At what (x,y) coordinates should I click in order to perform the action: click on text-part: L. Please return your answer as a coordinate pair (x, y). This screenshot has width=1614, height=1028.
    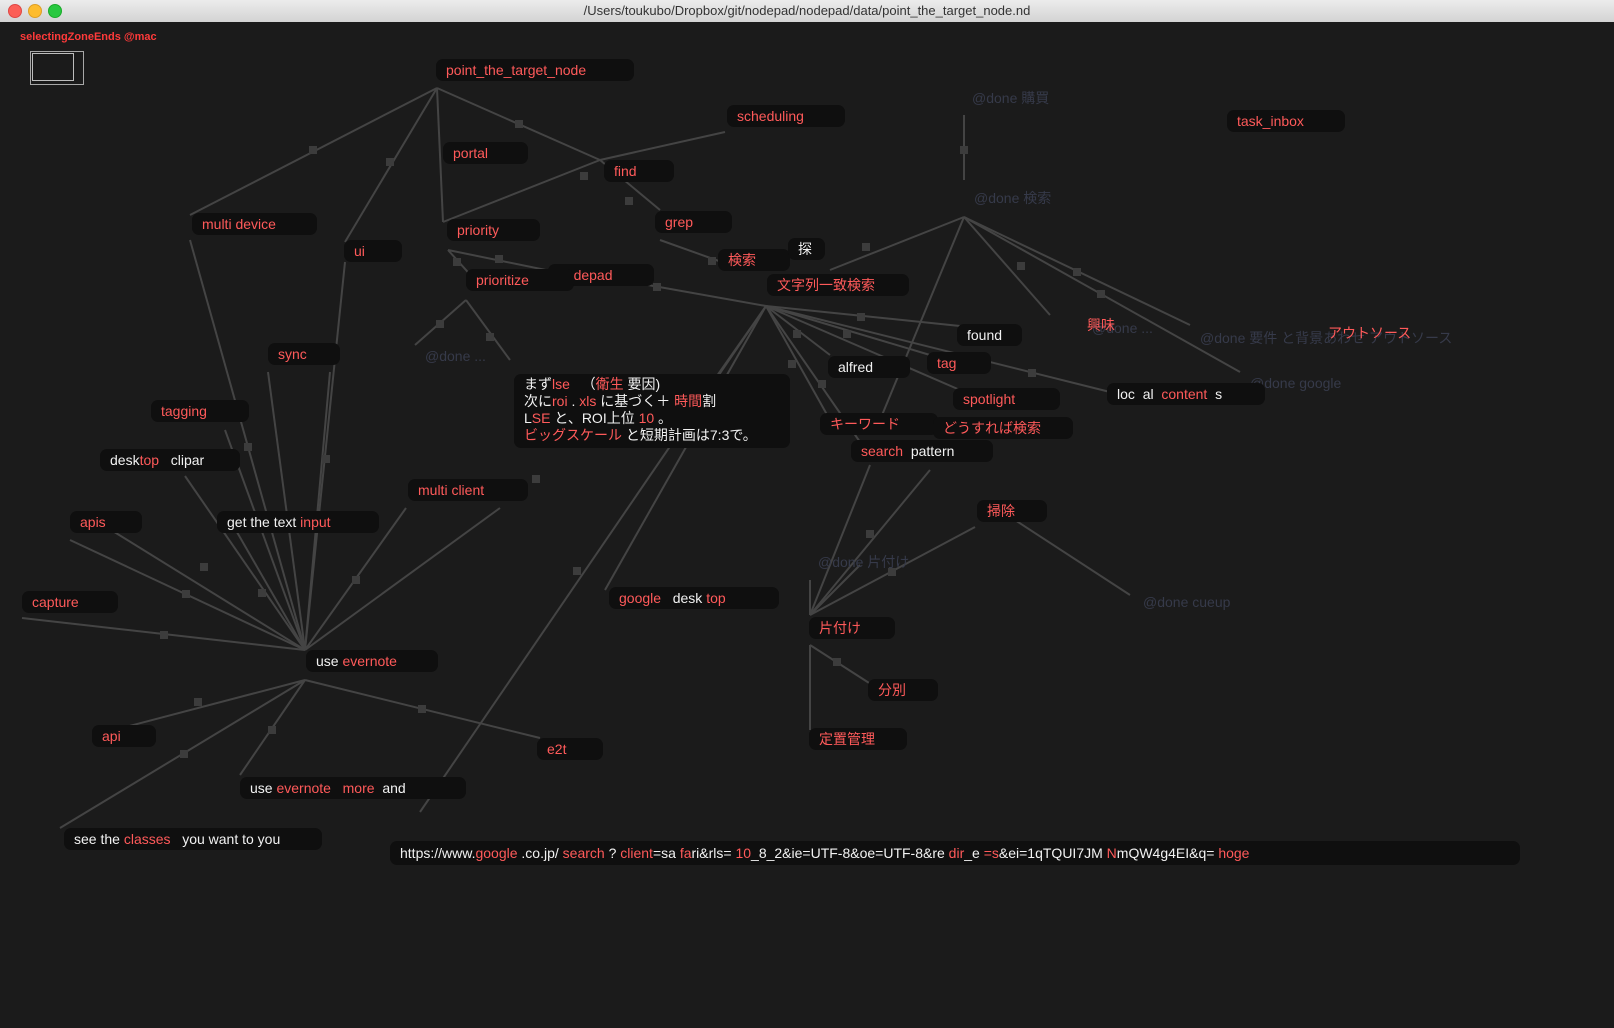
    Looking at the image, I should click on (528, 418).